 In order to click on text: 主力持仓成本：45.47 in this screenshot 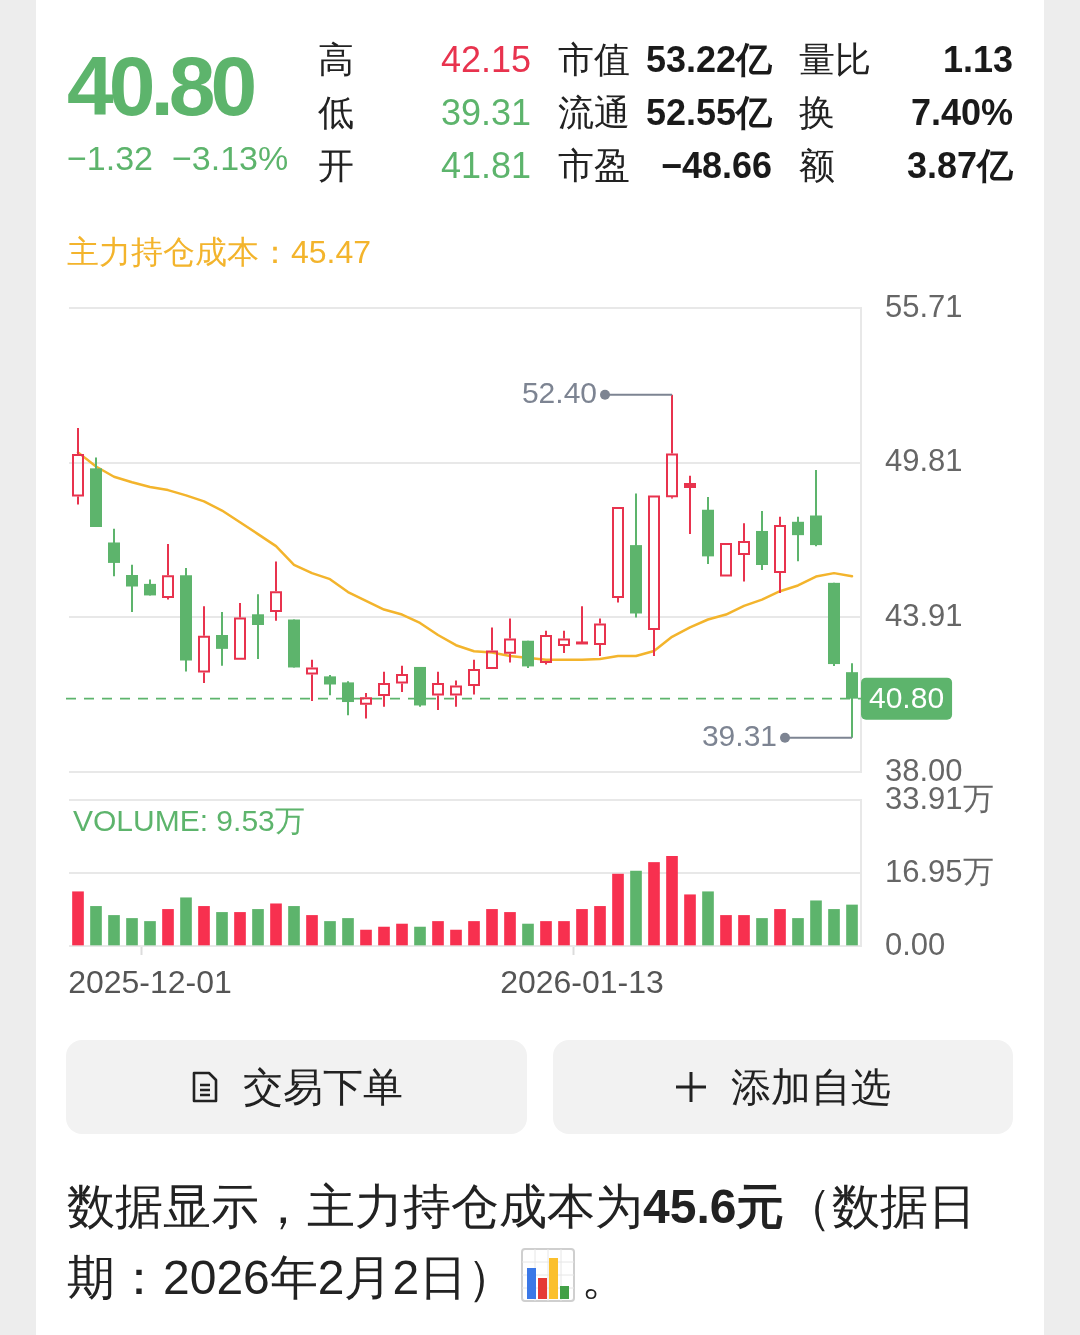, I will do `click(219, 252)`.